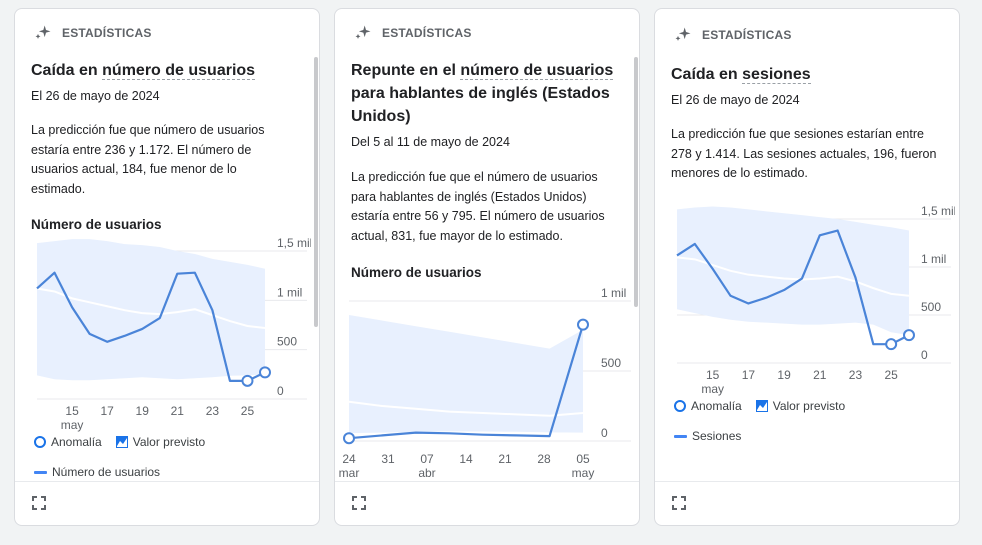  Describe the element at coordinates (430, 142) in the screenshot. I see `date-range: Del 5 al 11 de mayo de 2024` at that location.